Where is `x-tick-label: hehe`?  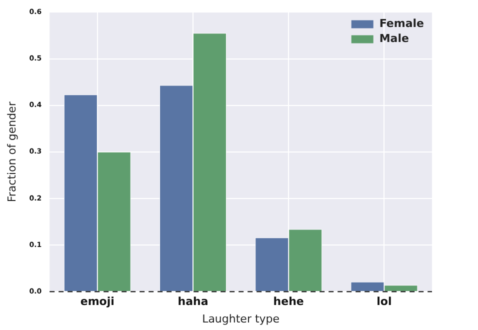
x-tick-label: hehe is located at coordinates (288, 301).